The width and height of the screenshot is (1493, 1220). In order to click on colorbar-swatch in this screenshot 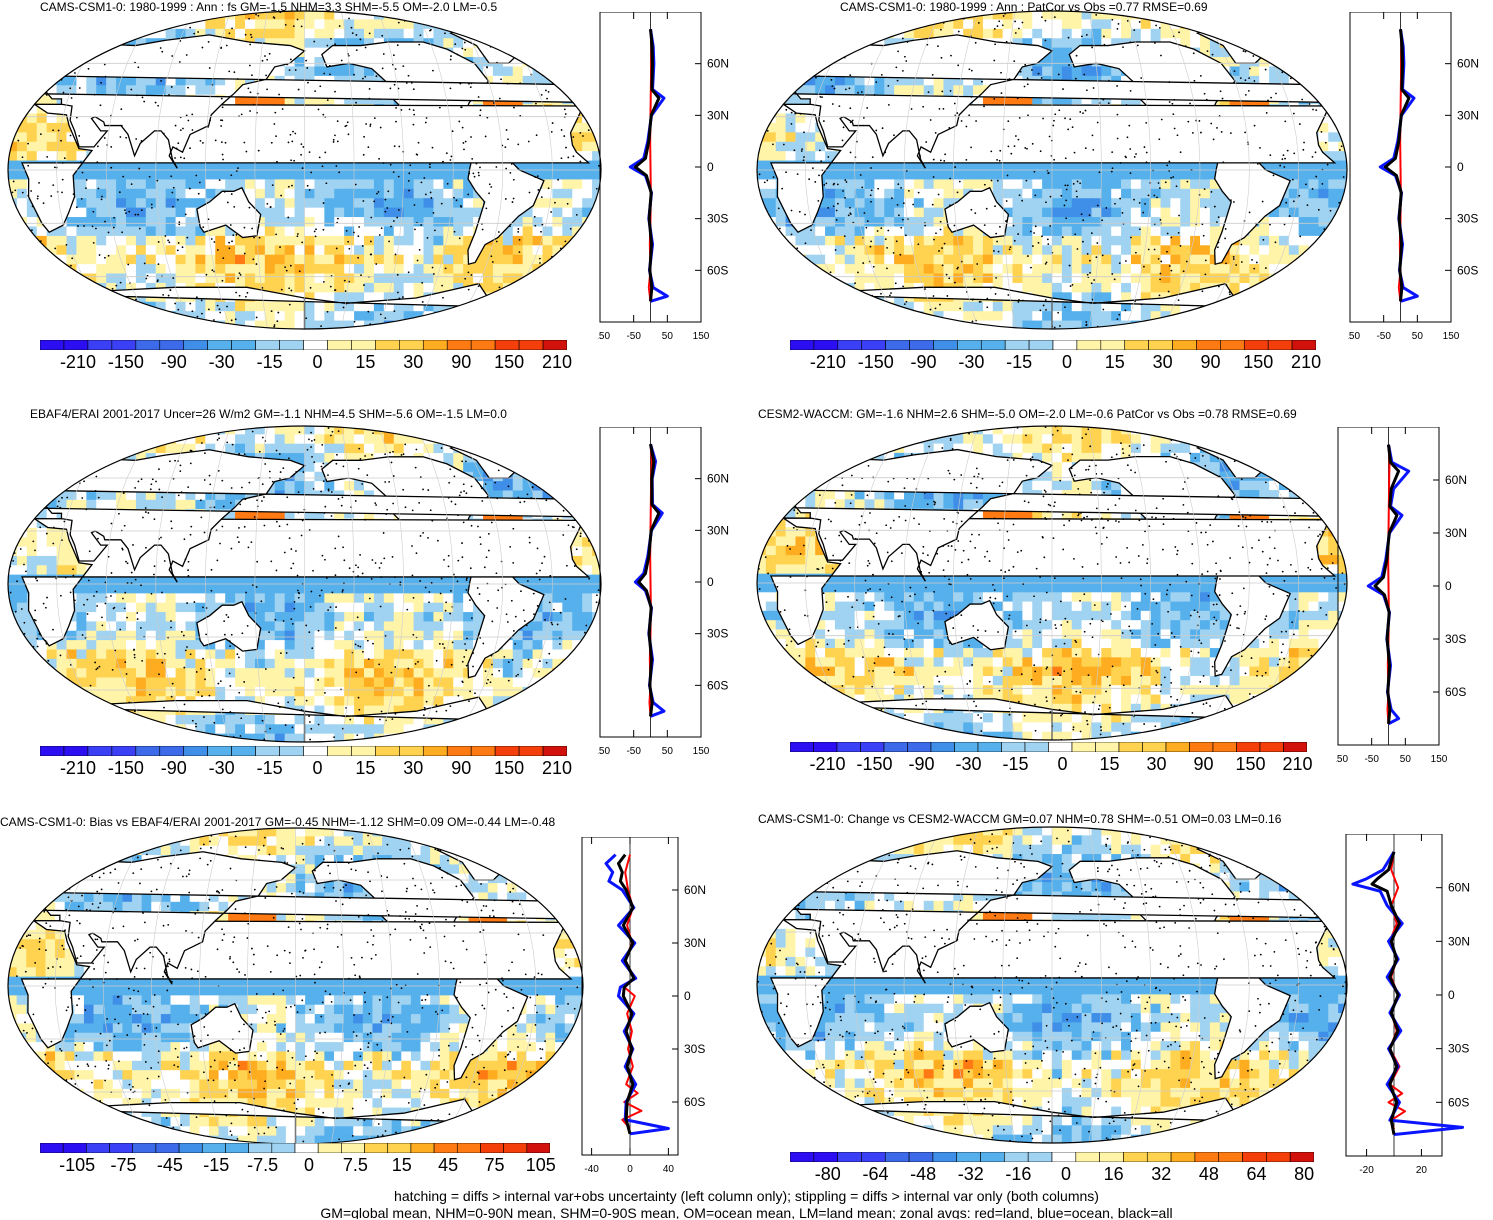, I will do `click(267, 345)`.